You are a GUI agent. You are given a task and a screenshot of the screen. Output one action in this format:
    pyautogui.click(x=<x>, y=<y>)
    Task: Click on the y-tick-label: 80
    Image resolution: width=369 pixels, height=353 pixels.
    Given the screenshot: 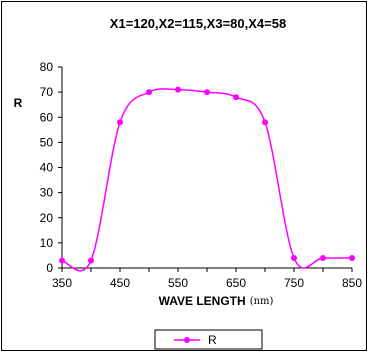 What is the action you would take?
    pyautogui.click(x=47, y=67)
    